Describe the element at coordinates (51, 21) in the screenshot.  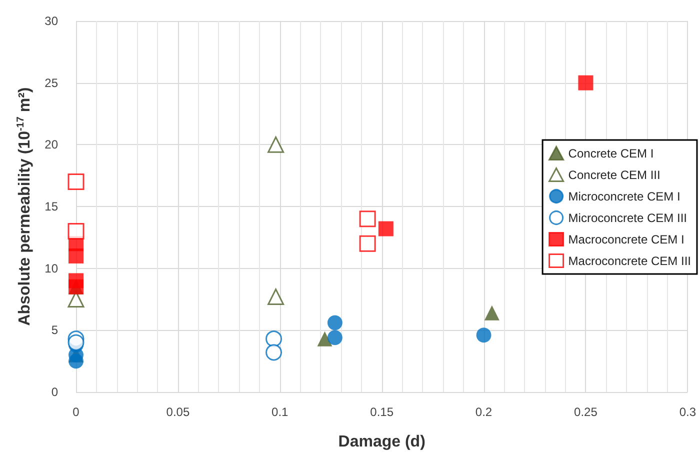
I see `y-tick-label: 30` at that location.